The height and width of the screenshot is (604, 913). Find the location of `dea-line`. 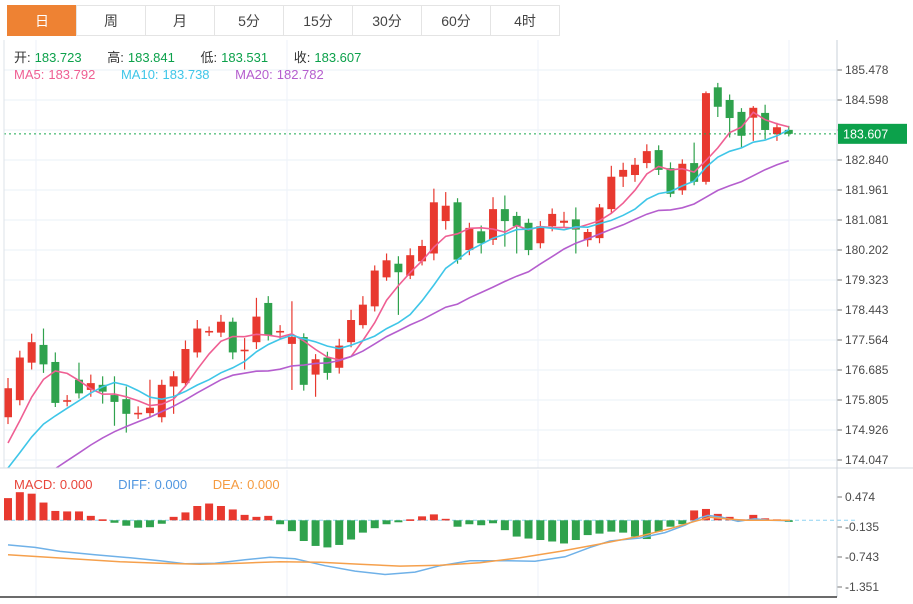

dea-line is located at coordinates (398, 541).